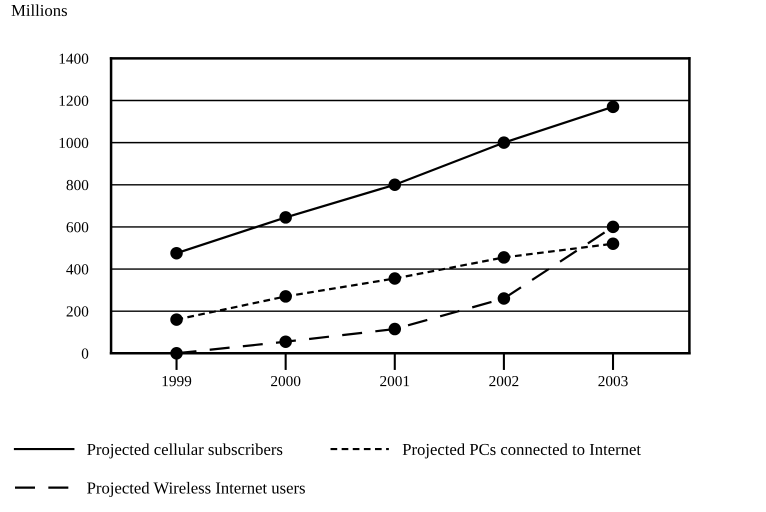 The height and width of the screenshot is (512, 766). What do you see at coordinates (74, 143) in the screenshot?
I see `y-tick-label: 1000` at bounding box center [74, 143].